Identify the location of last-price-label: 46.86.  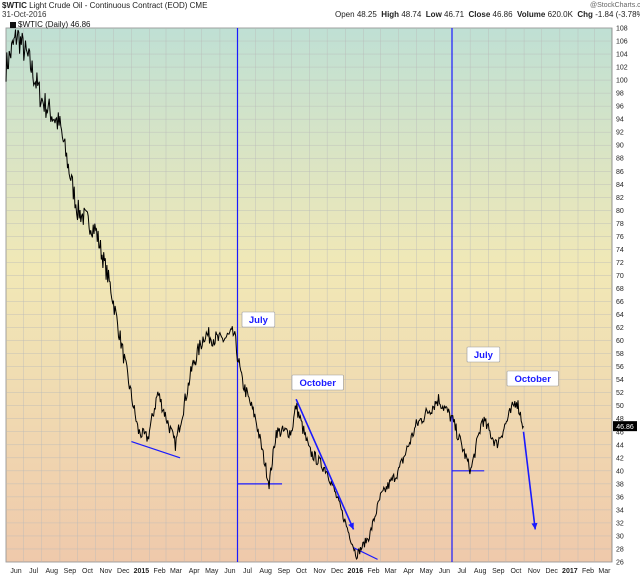
(625, 427).